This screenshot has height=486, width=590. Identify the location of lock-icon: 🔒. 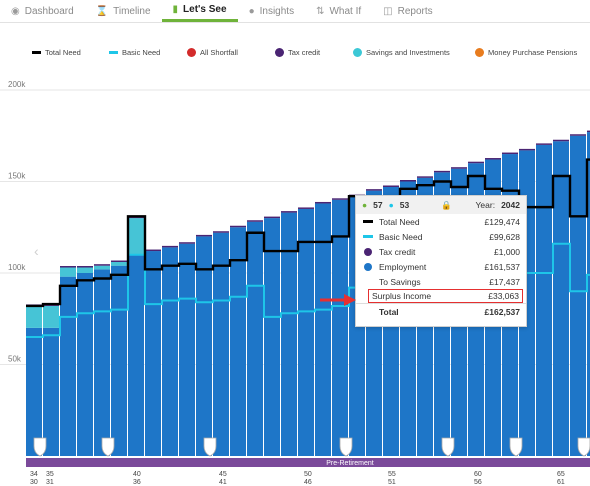
(446, 204).